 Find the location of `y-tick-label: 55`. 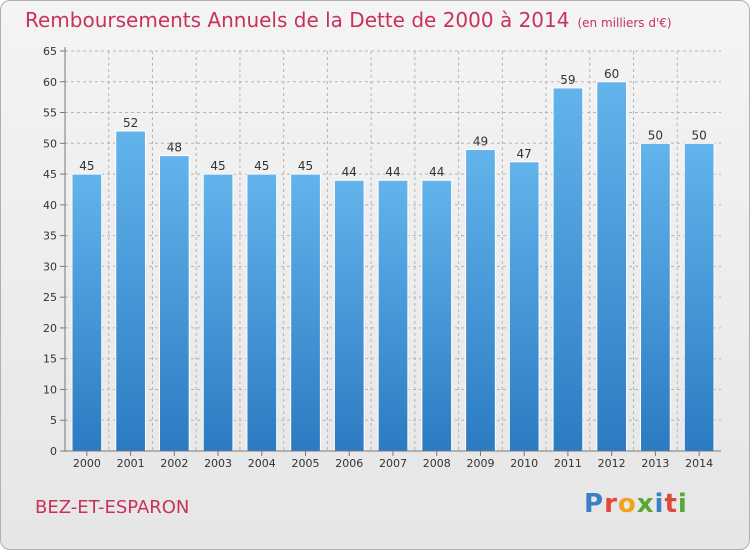

y-tick-label: 55 is located at coordinates (50, 113).